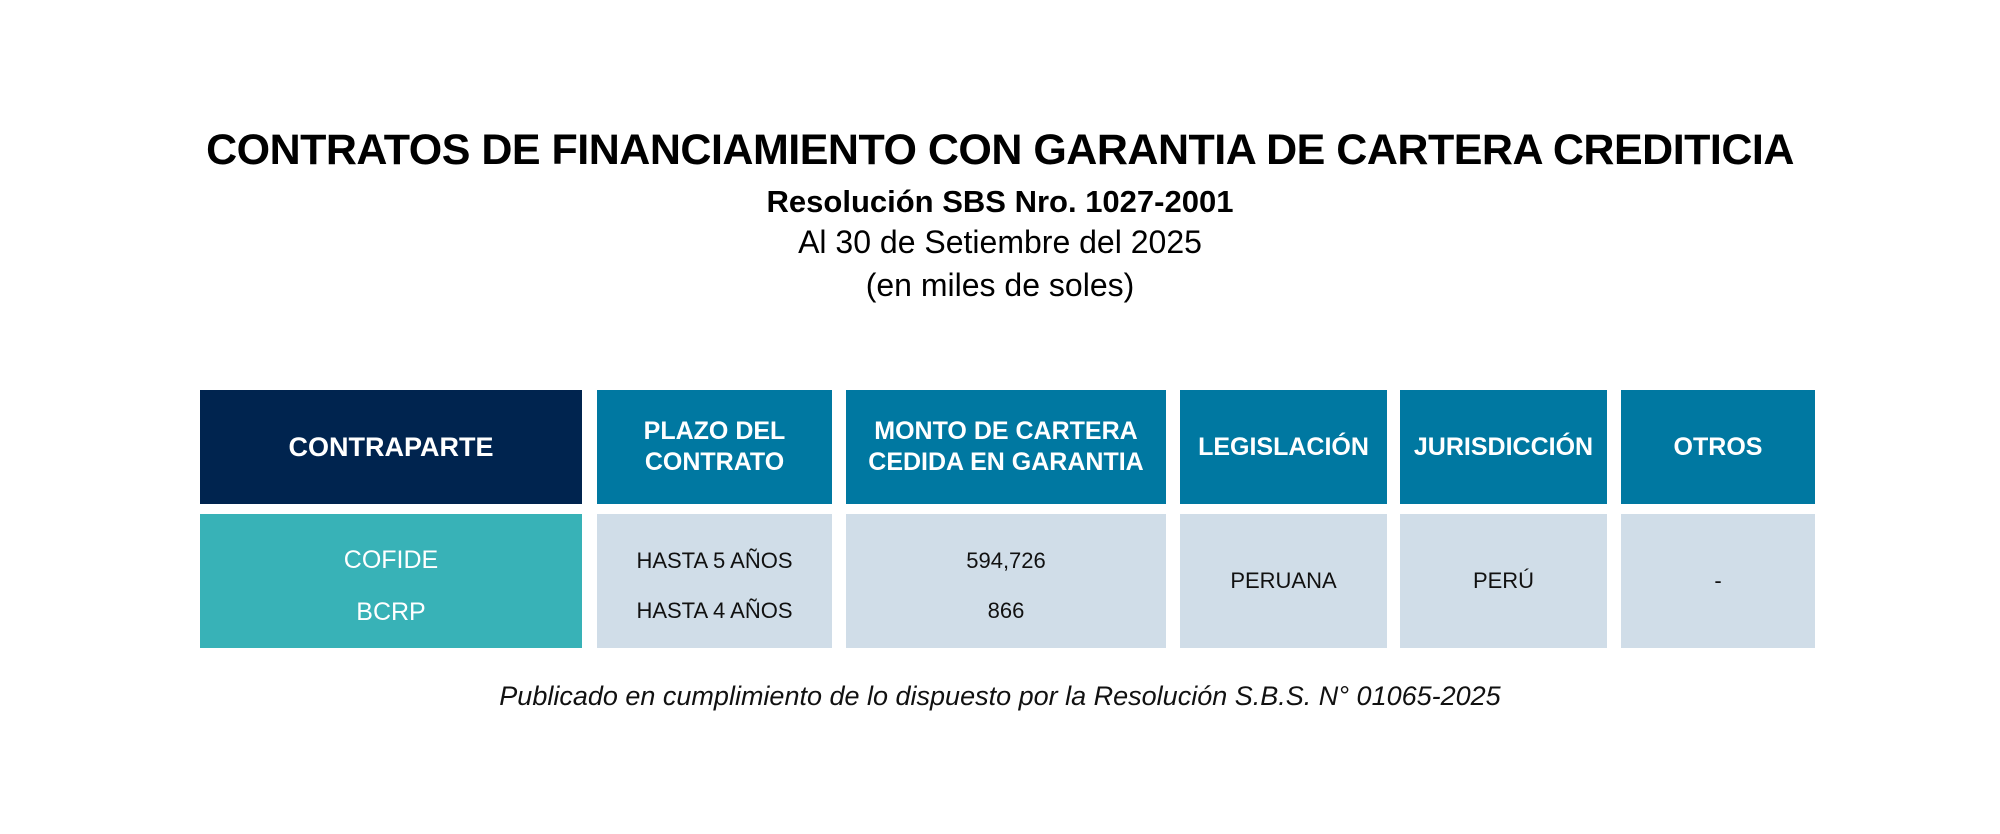 Image resolution: width=2000 pixels, height=834 pixels. I want to click on monto-cofide: 594,726, so click(1006, 560).